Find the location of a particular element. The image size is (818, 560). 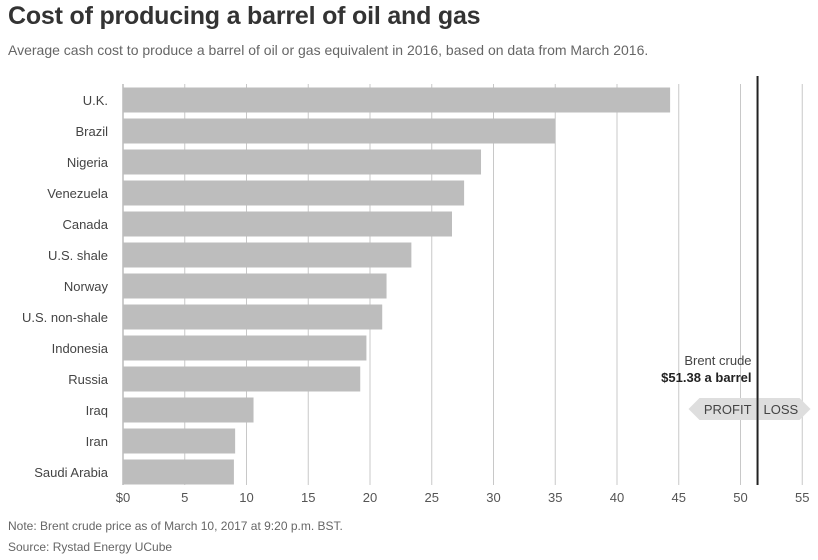

x-tick-label: 10 is located at coordinates (246, 497).